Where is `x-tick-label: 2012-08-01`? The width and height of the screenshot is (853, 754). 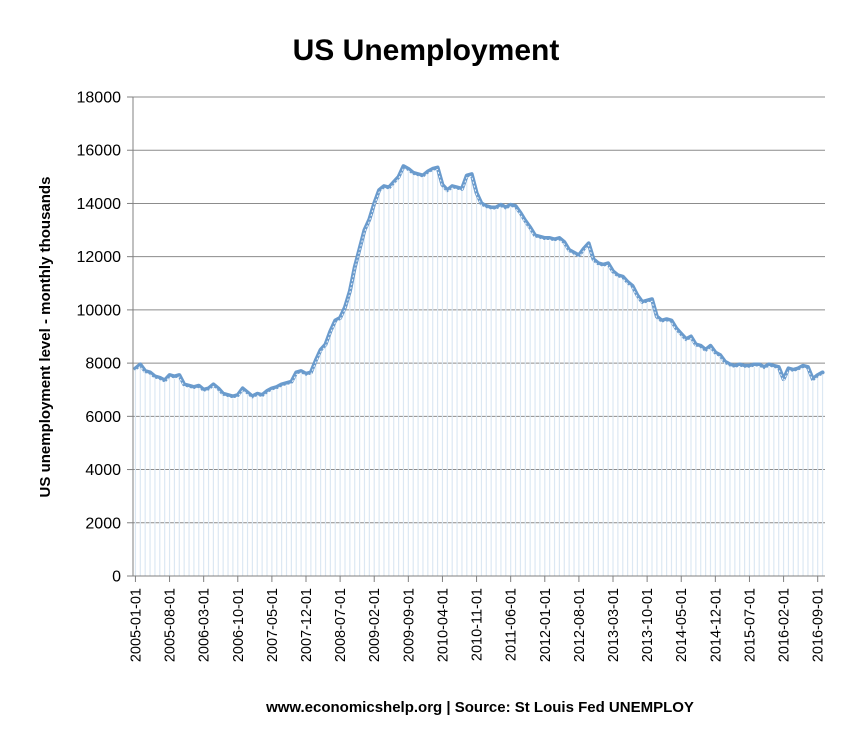
x-tick-label: 2012-08-01 is located at coordinates (580, 625).